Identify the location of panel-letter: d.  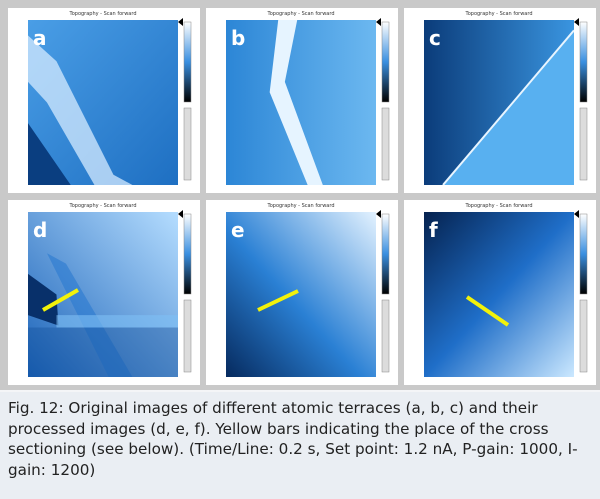
(40, 230).